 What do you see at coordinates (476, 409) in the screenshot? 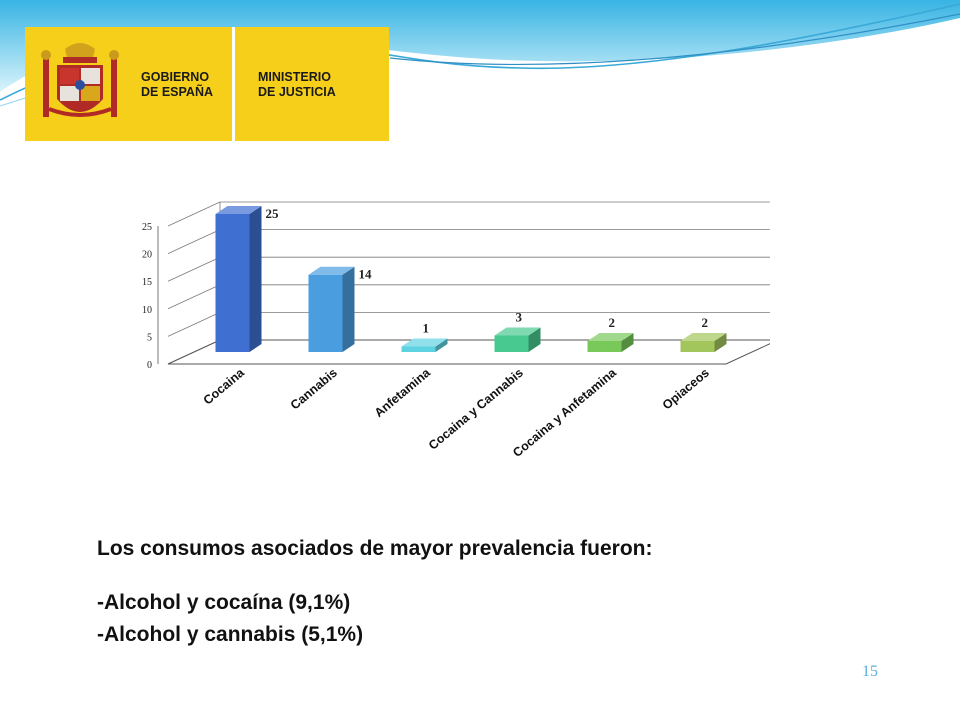
I see `x-tick-label: Cocaina y Cannabis` at bounding box center [476, 409].